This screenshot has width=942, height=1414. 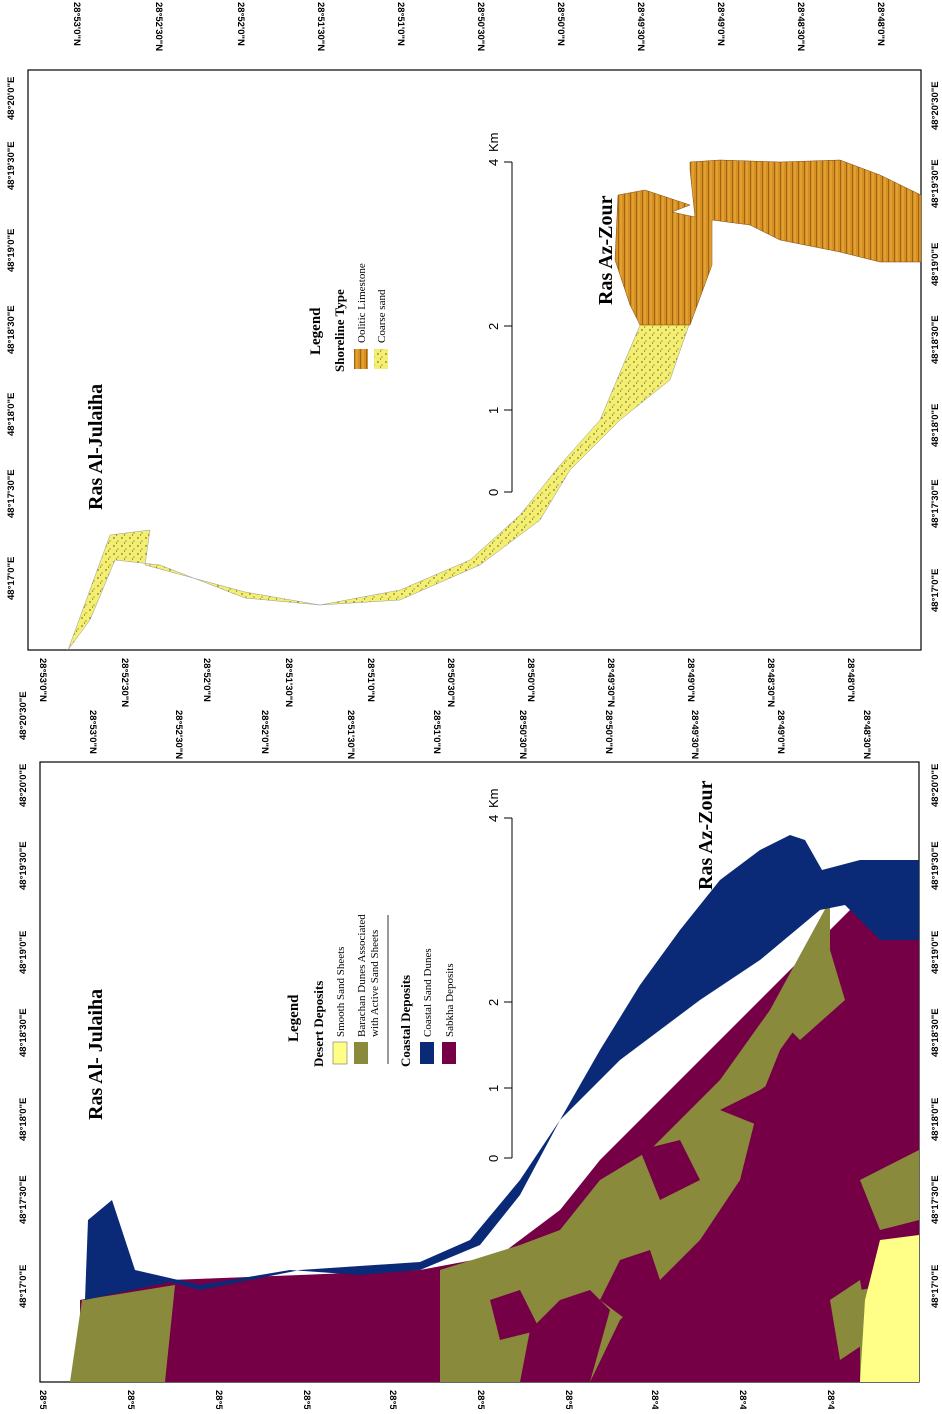 What do you see at coordinates (428, 992) in the screenshot?
I see `legend-item-coastal: Coastal Sand Dunes` at bounding box center [428, 992].